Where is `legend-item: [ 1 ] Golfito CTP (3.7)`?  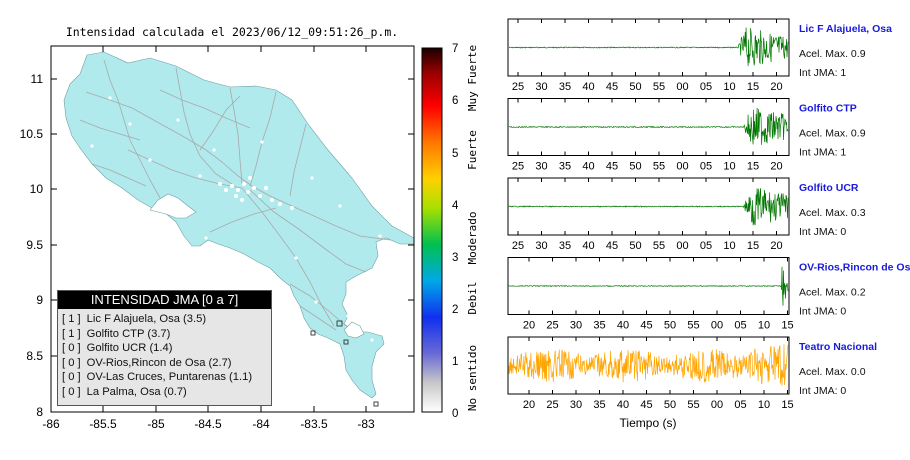 legend-item: [ 1 ] Golfito CTP (3.7) is located at coordinates (166, 334).